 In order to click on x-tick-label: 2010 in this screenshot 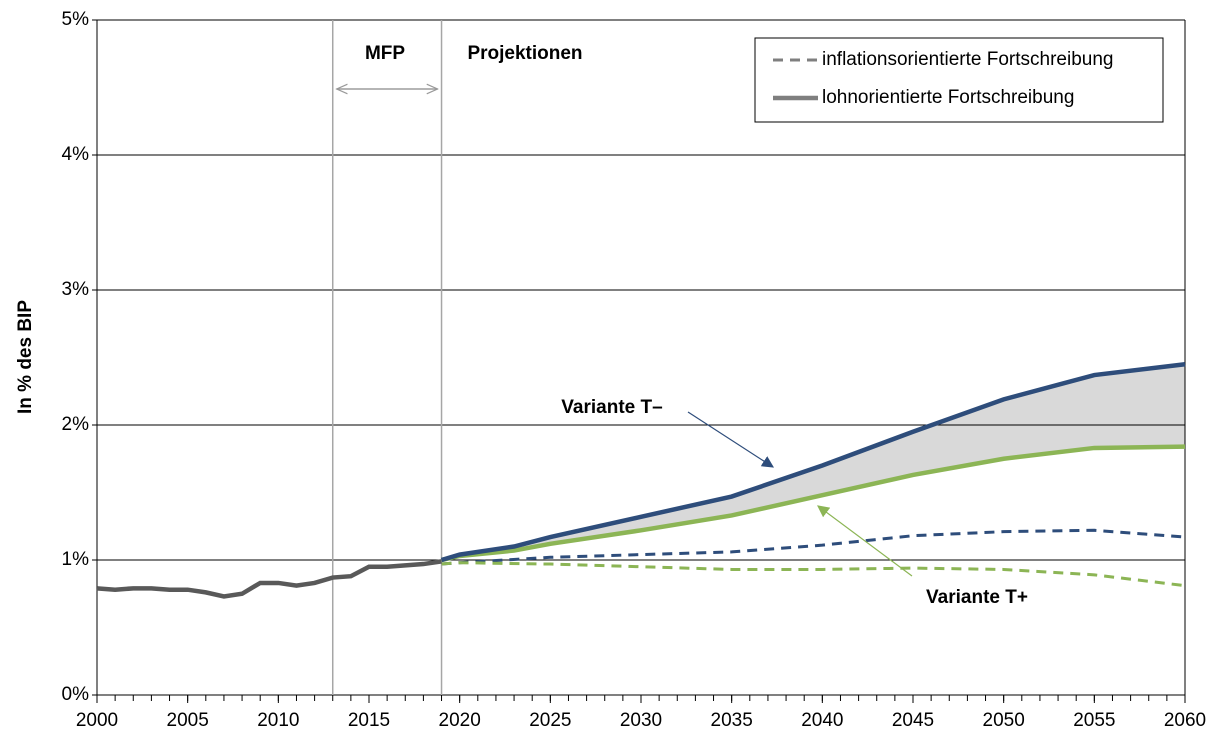, I will do `click(278, 720)`.